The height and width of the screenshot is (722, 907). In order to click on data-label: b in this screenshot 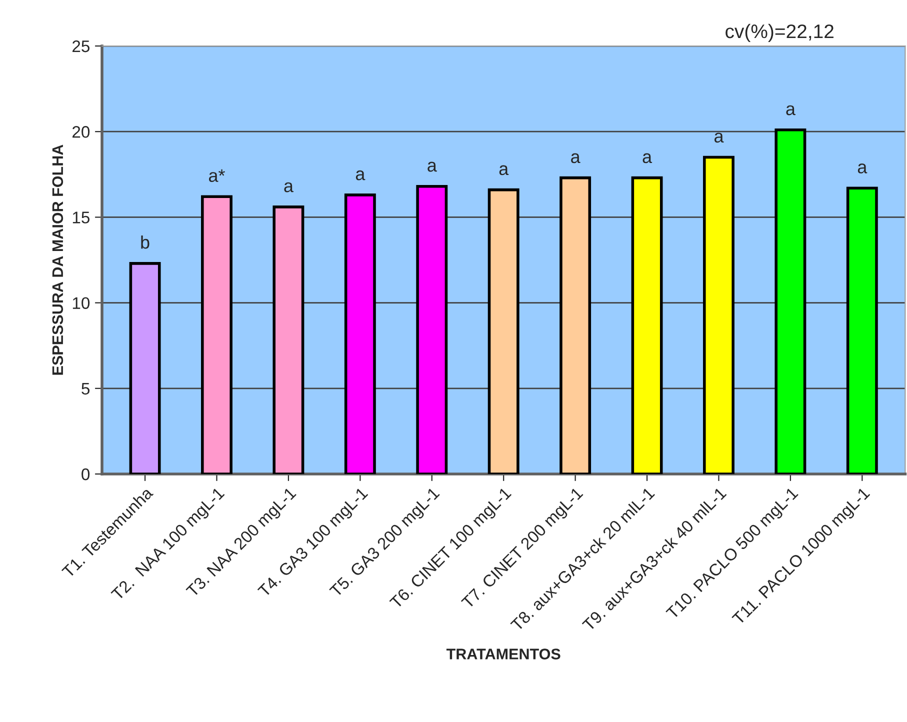, I will do `click(145, 242)`.